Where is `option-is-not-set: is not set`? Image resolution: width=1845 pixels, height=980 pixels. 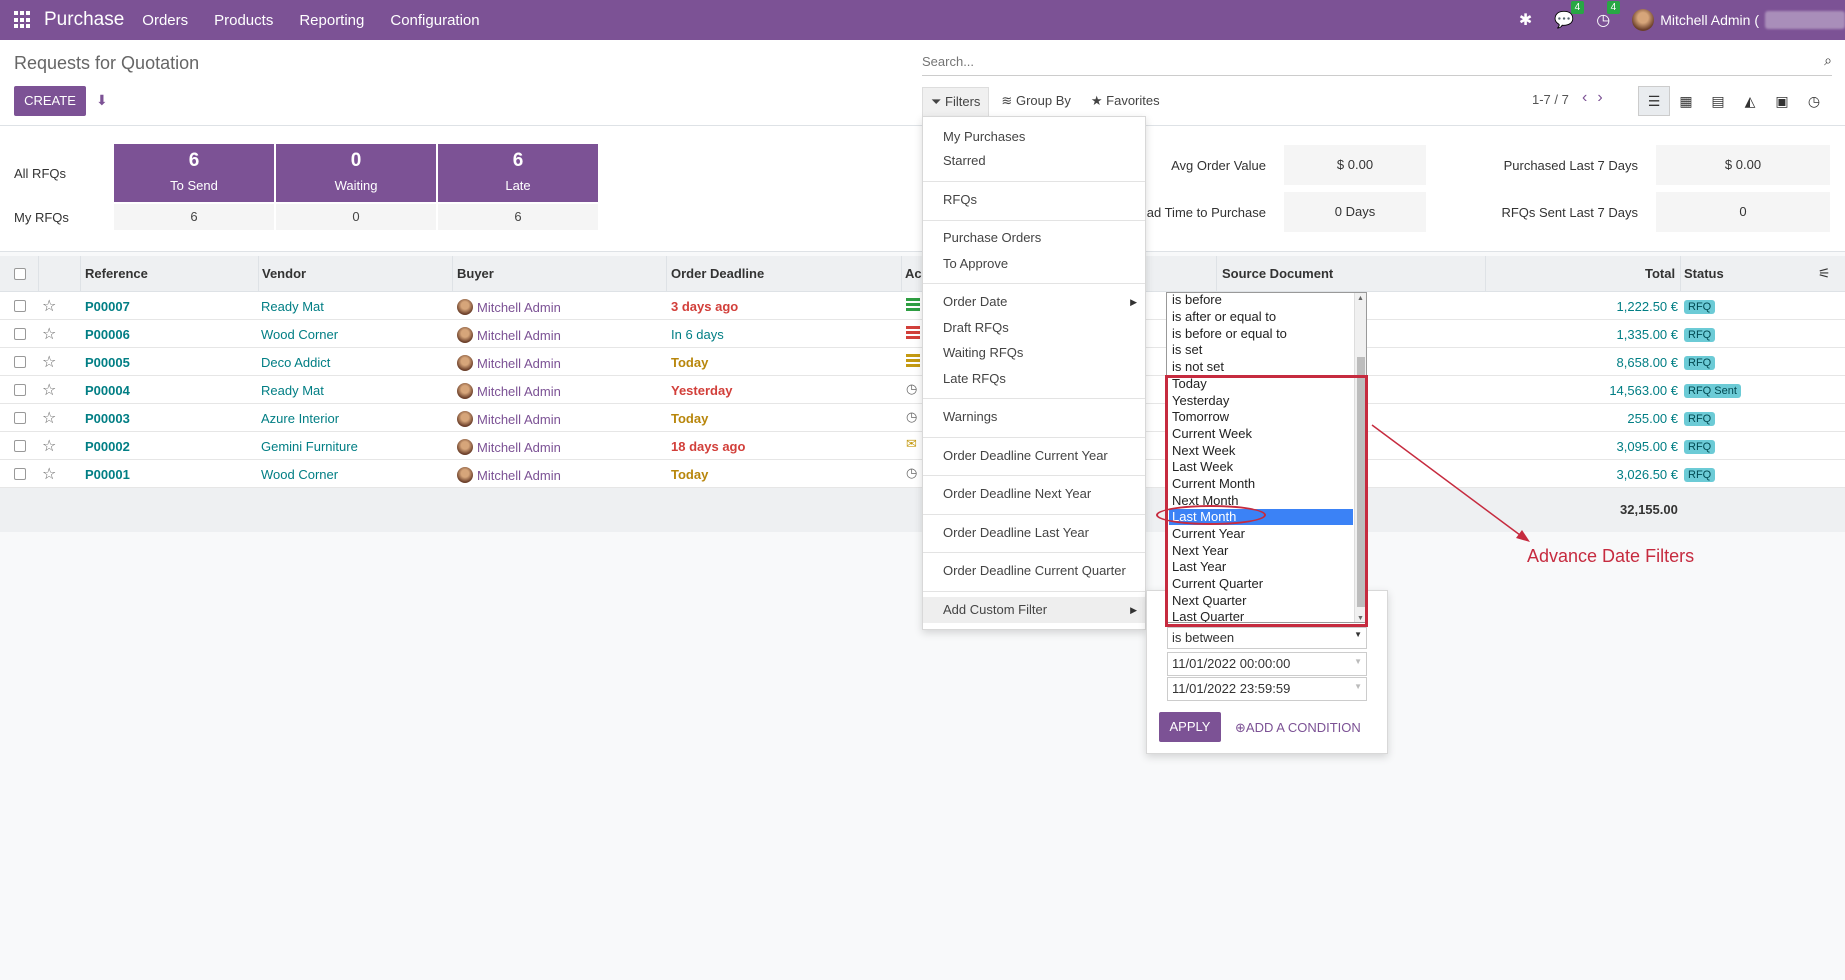 option-is-not-set: is not set is located at coordinates (1198, 366).